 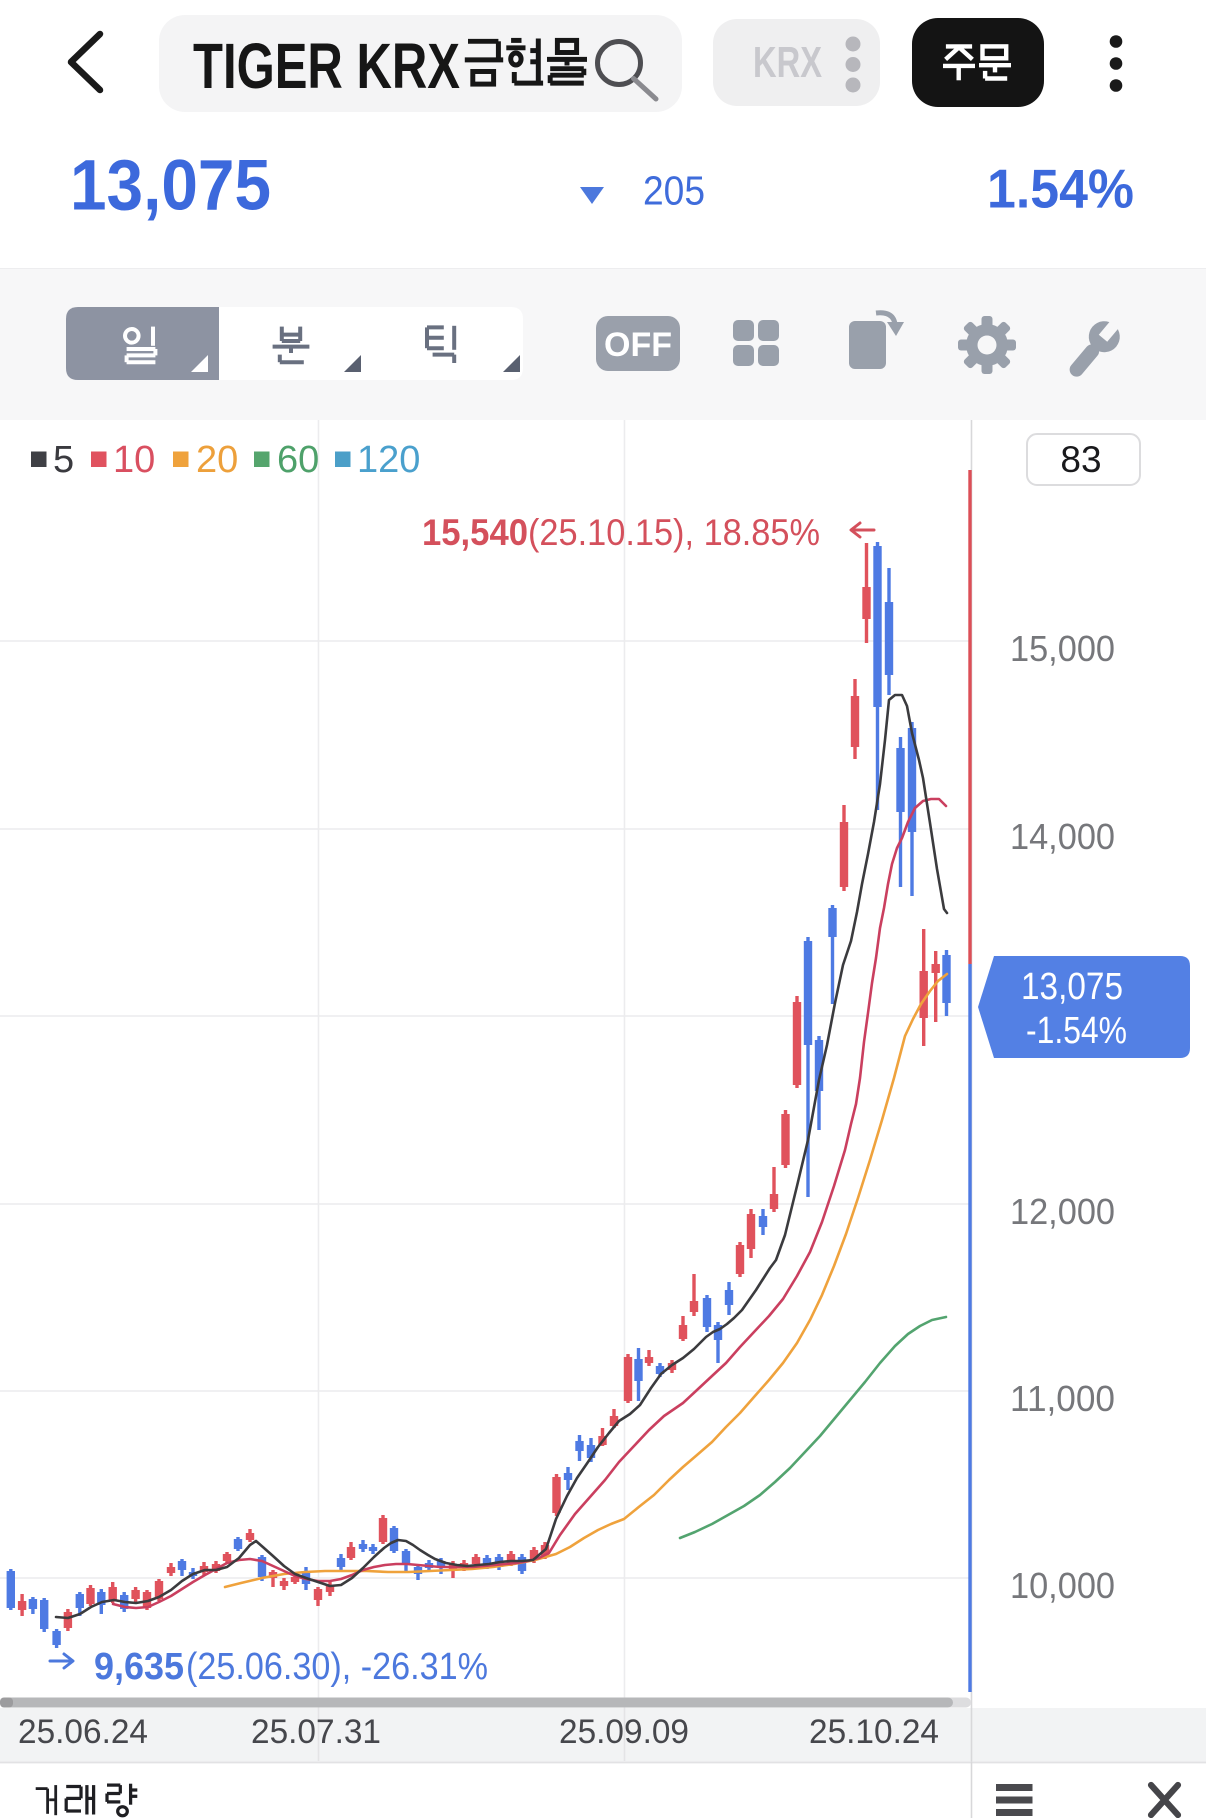 What do you see at coordinates (63, 460) in the screenshot?
I see `svg-text: 5` at bounding box center [63, 460].